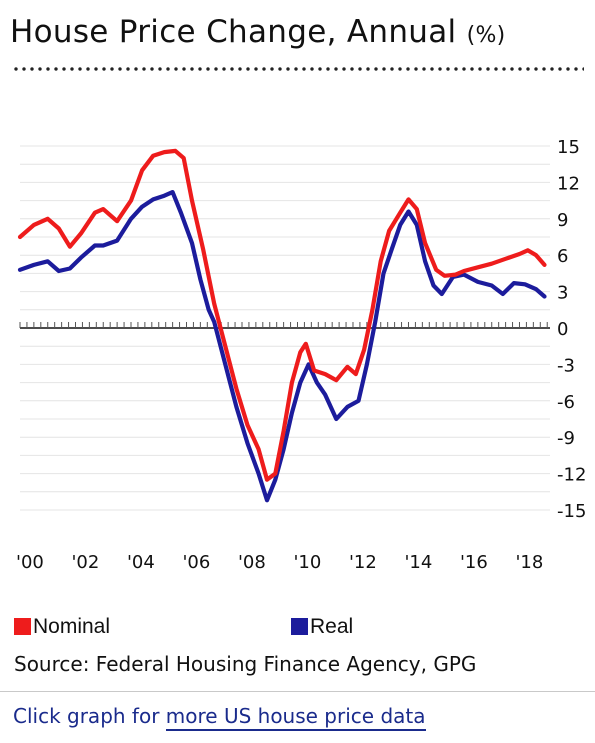 Image resolution: width=595 pixels, height=743 pixels. Describe the element at coordinates (85, 562) in the screenshot. I see `x-tick-label: '02` at that location.